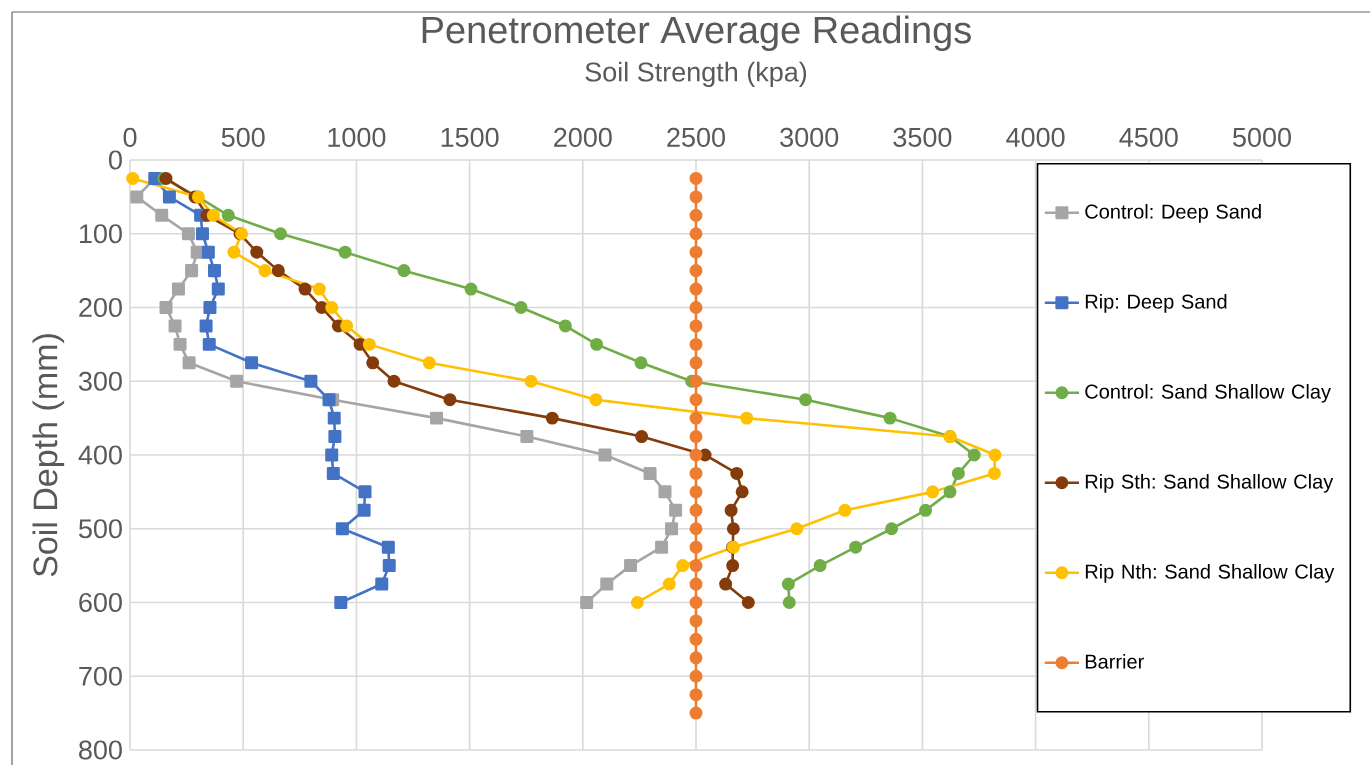  What do you see at coordinates (1156, 303) in the screenshot?
I see `legend-label: Rip: Deep Sand` at bounding box center [1156, 303].